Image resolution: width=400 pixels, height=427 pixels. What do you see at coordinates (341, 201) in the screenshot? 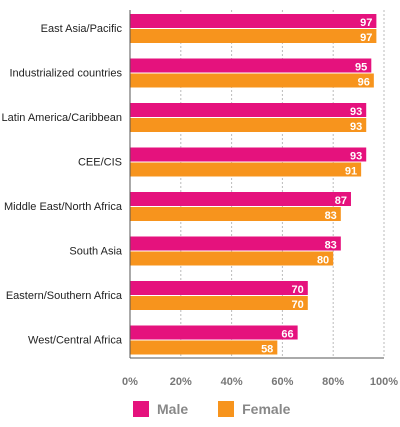
I see `bar-value-label: 87` at bounding box center [341, 201].